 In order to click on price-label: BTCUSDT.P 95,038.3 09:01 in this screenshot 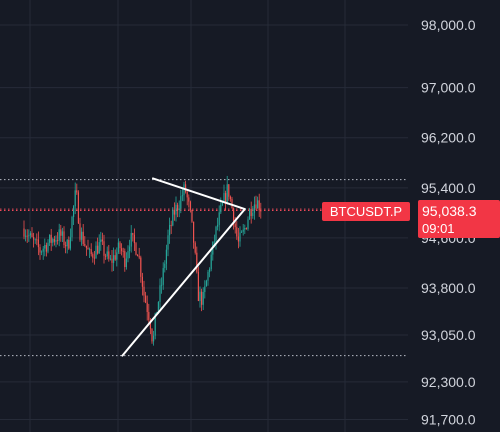, I will do `click(411, 219)`.